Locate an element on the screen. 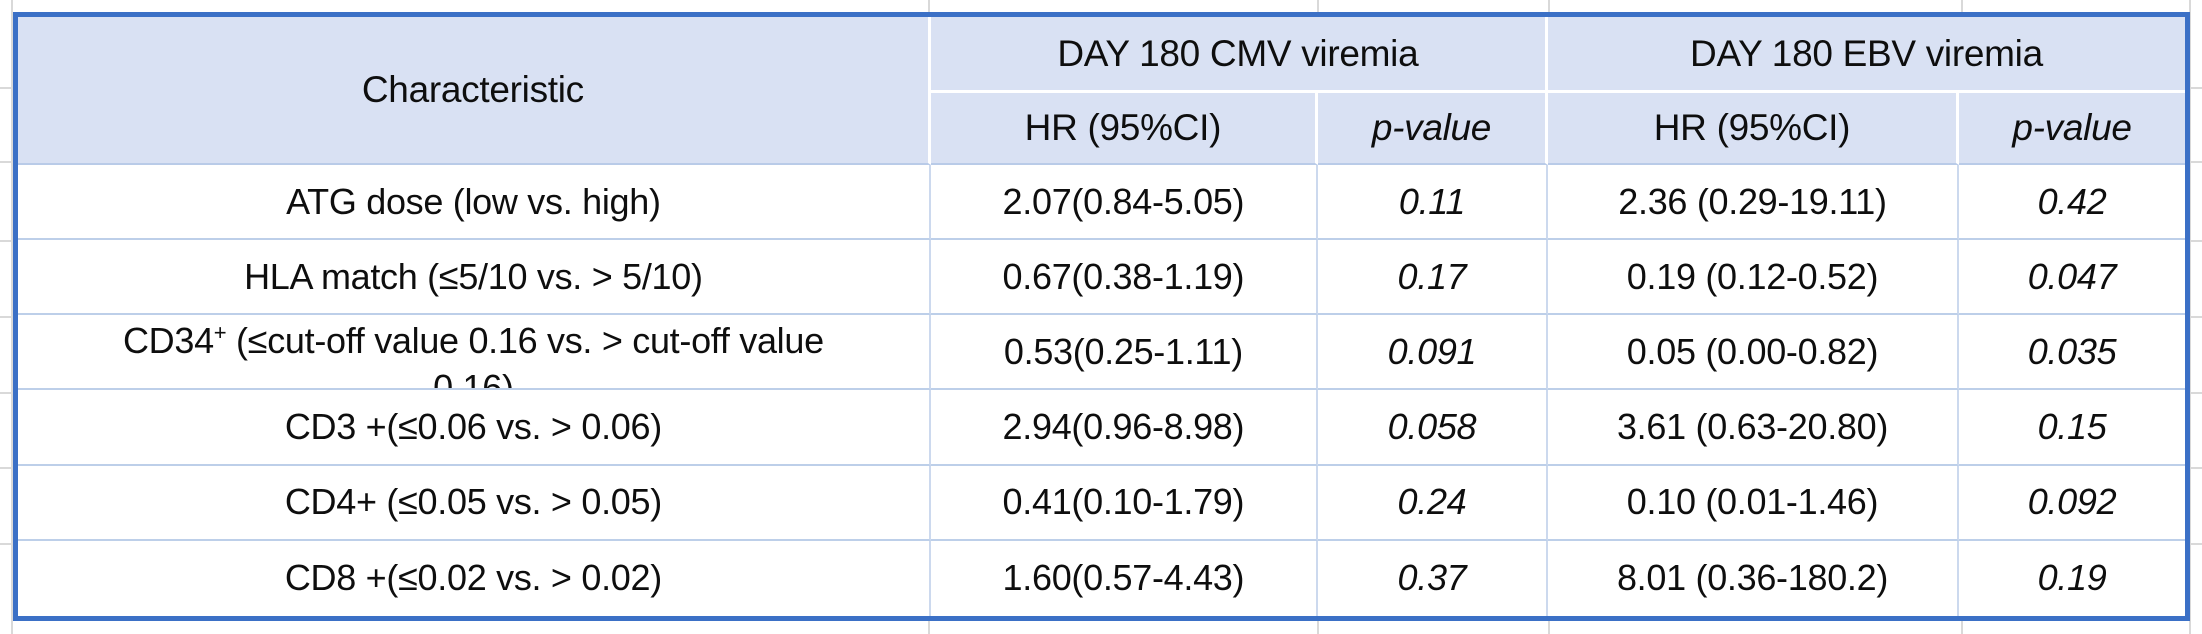 The width and height of the screenshot is (2202, 634). row-label-cd3: CD3 +(≤0.06 vs. > 0.06) is located at coordinates (474, 428).